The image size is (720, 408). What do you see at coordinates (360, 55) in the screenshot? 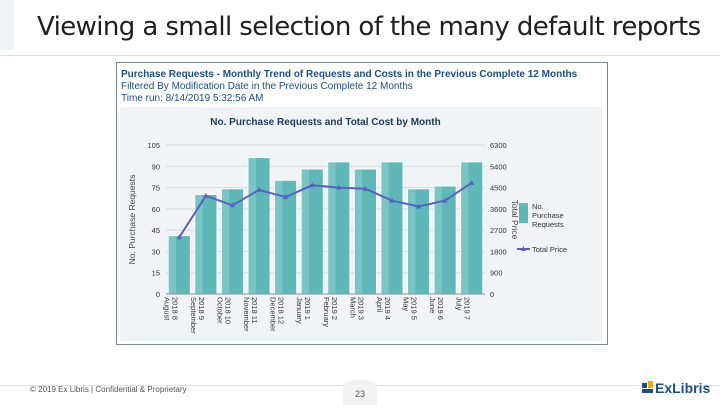
I see `title-divider` at bounding box center [360, 55].